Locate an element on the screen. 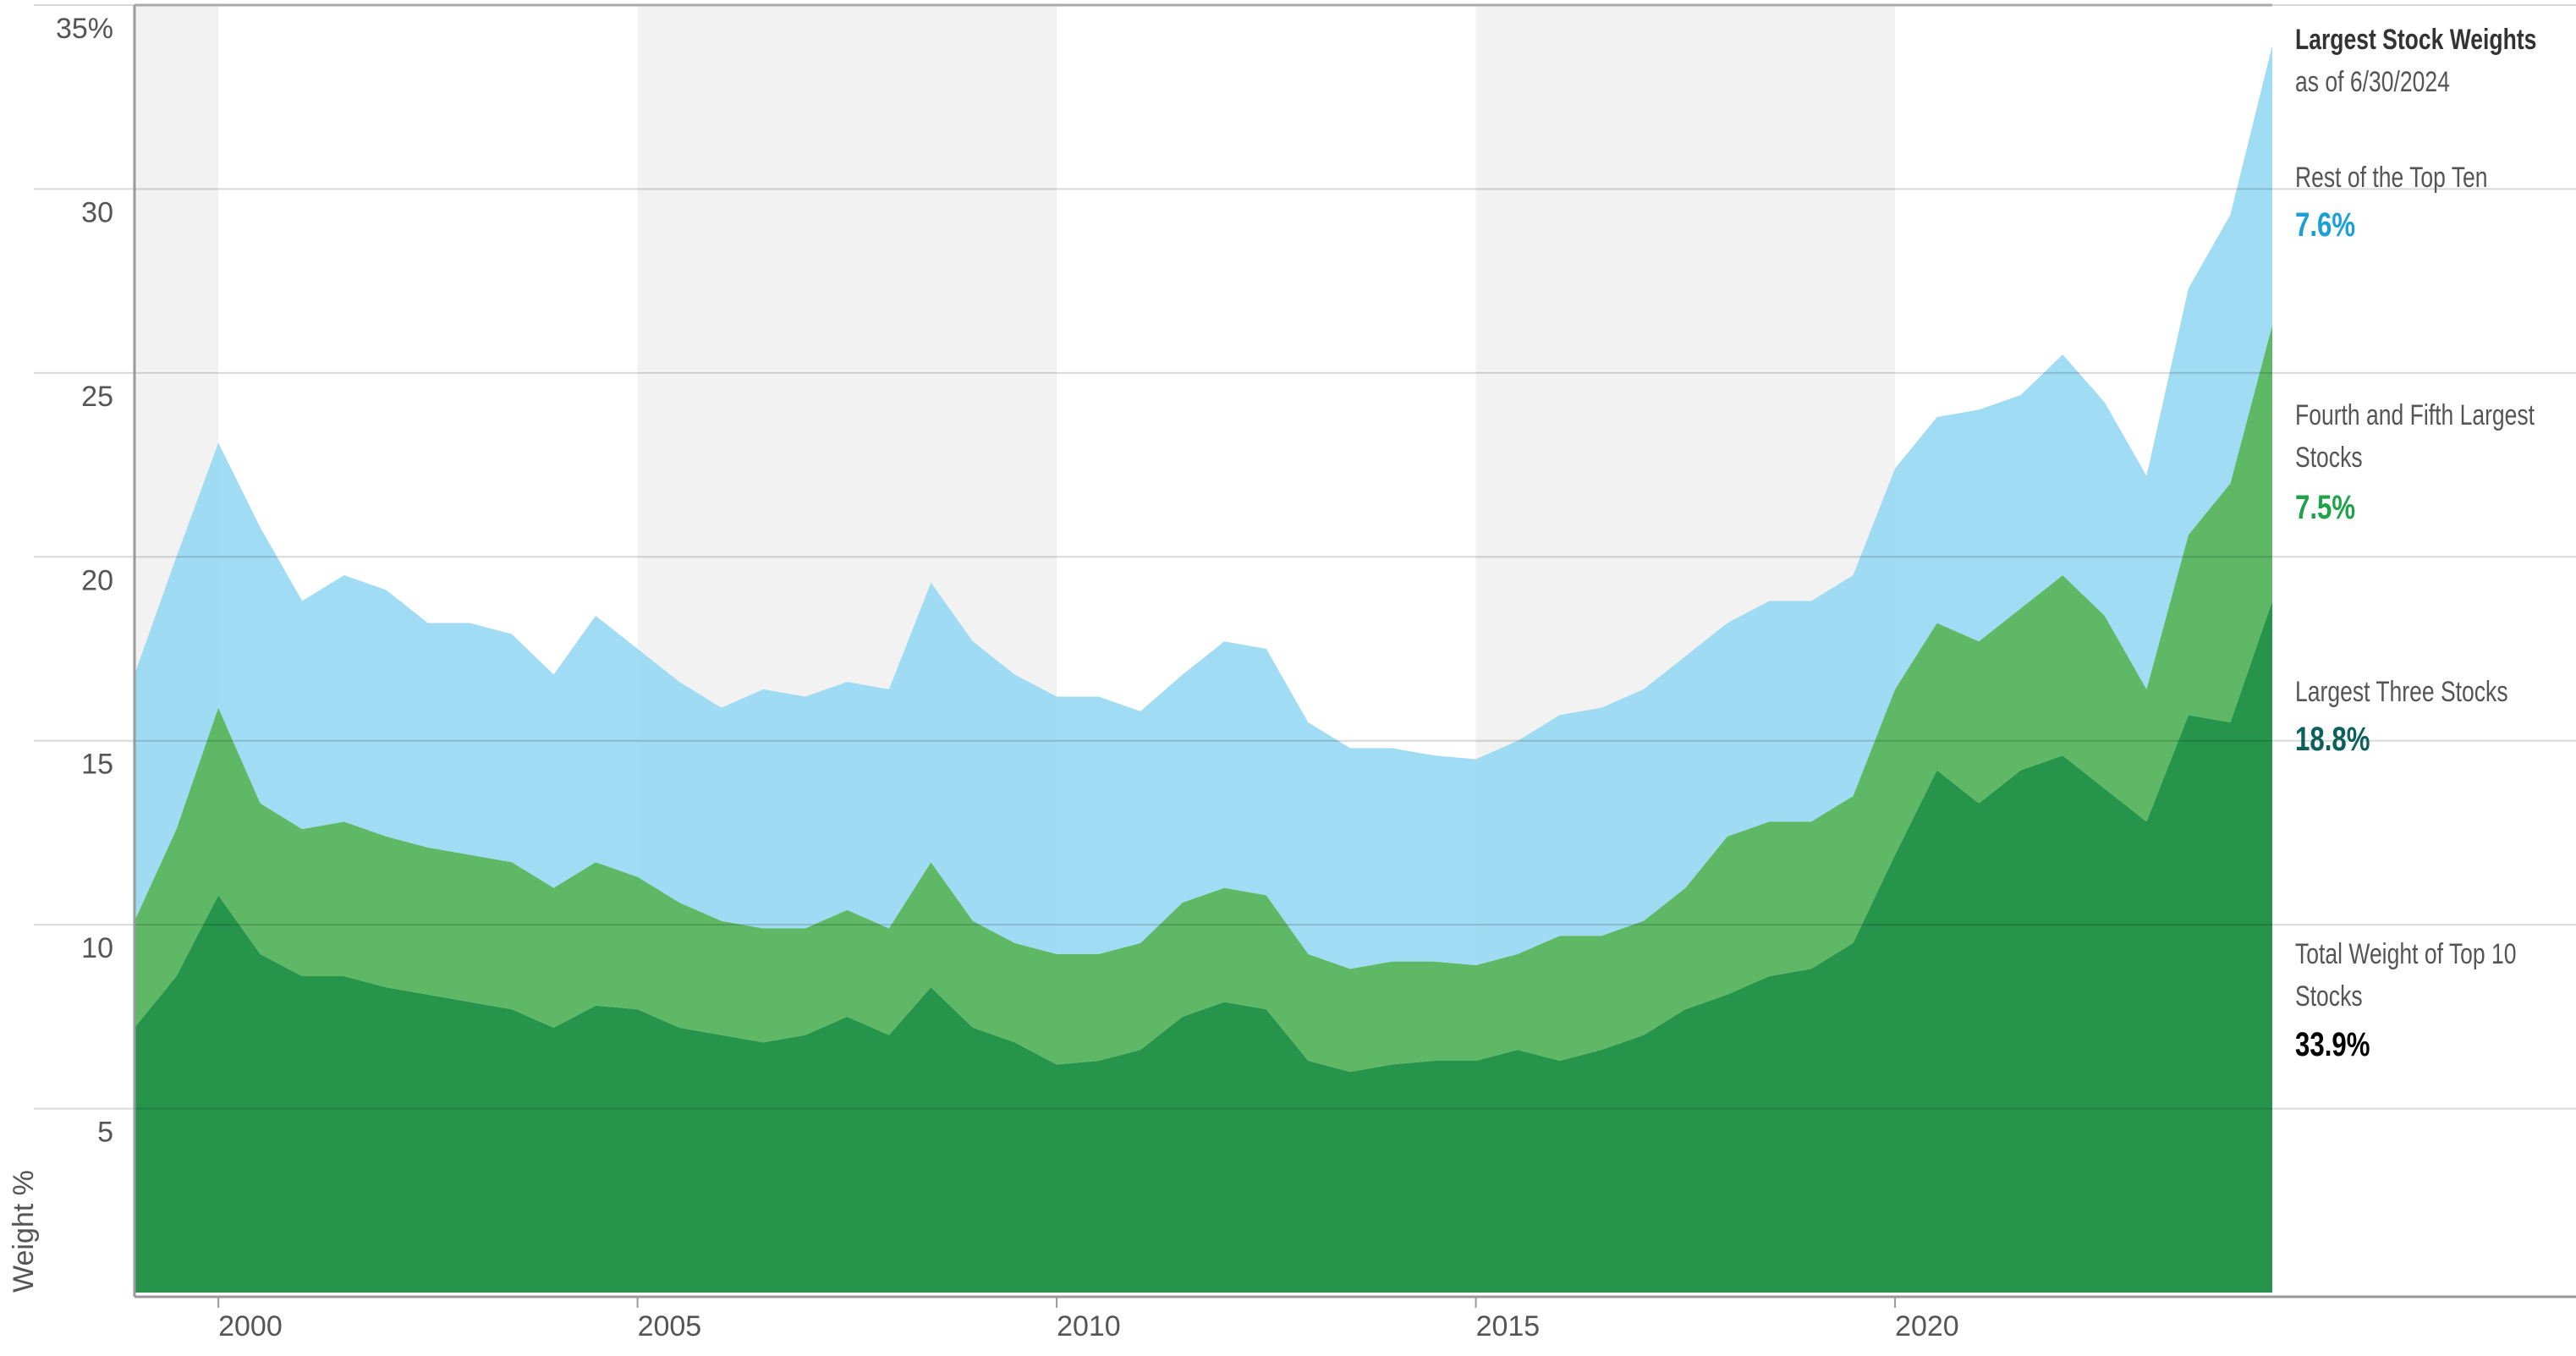  legend-value: 18.8% is located at coordinates (2332, 740).